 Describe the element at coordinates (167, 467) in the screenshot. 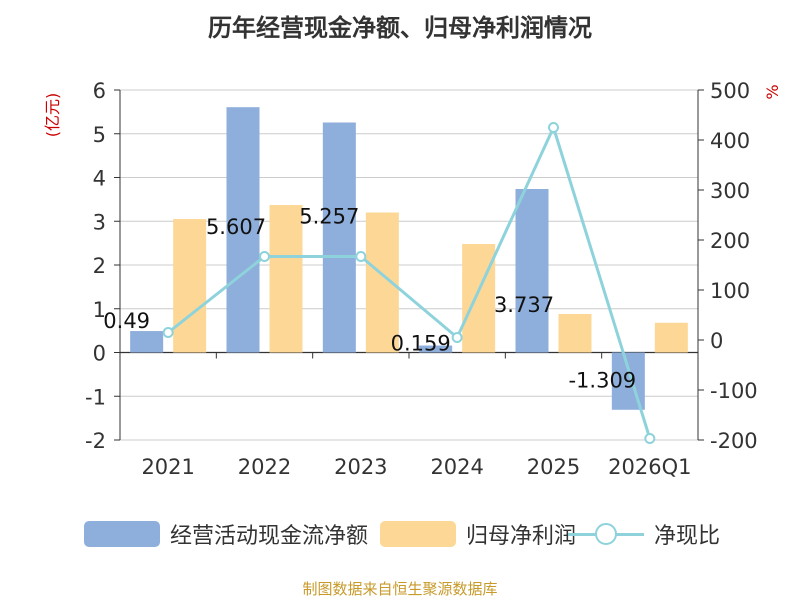

I see `x-tick-label: 2021` at that location.